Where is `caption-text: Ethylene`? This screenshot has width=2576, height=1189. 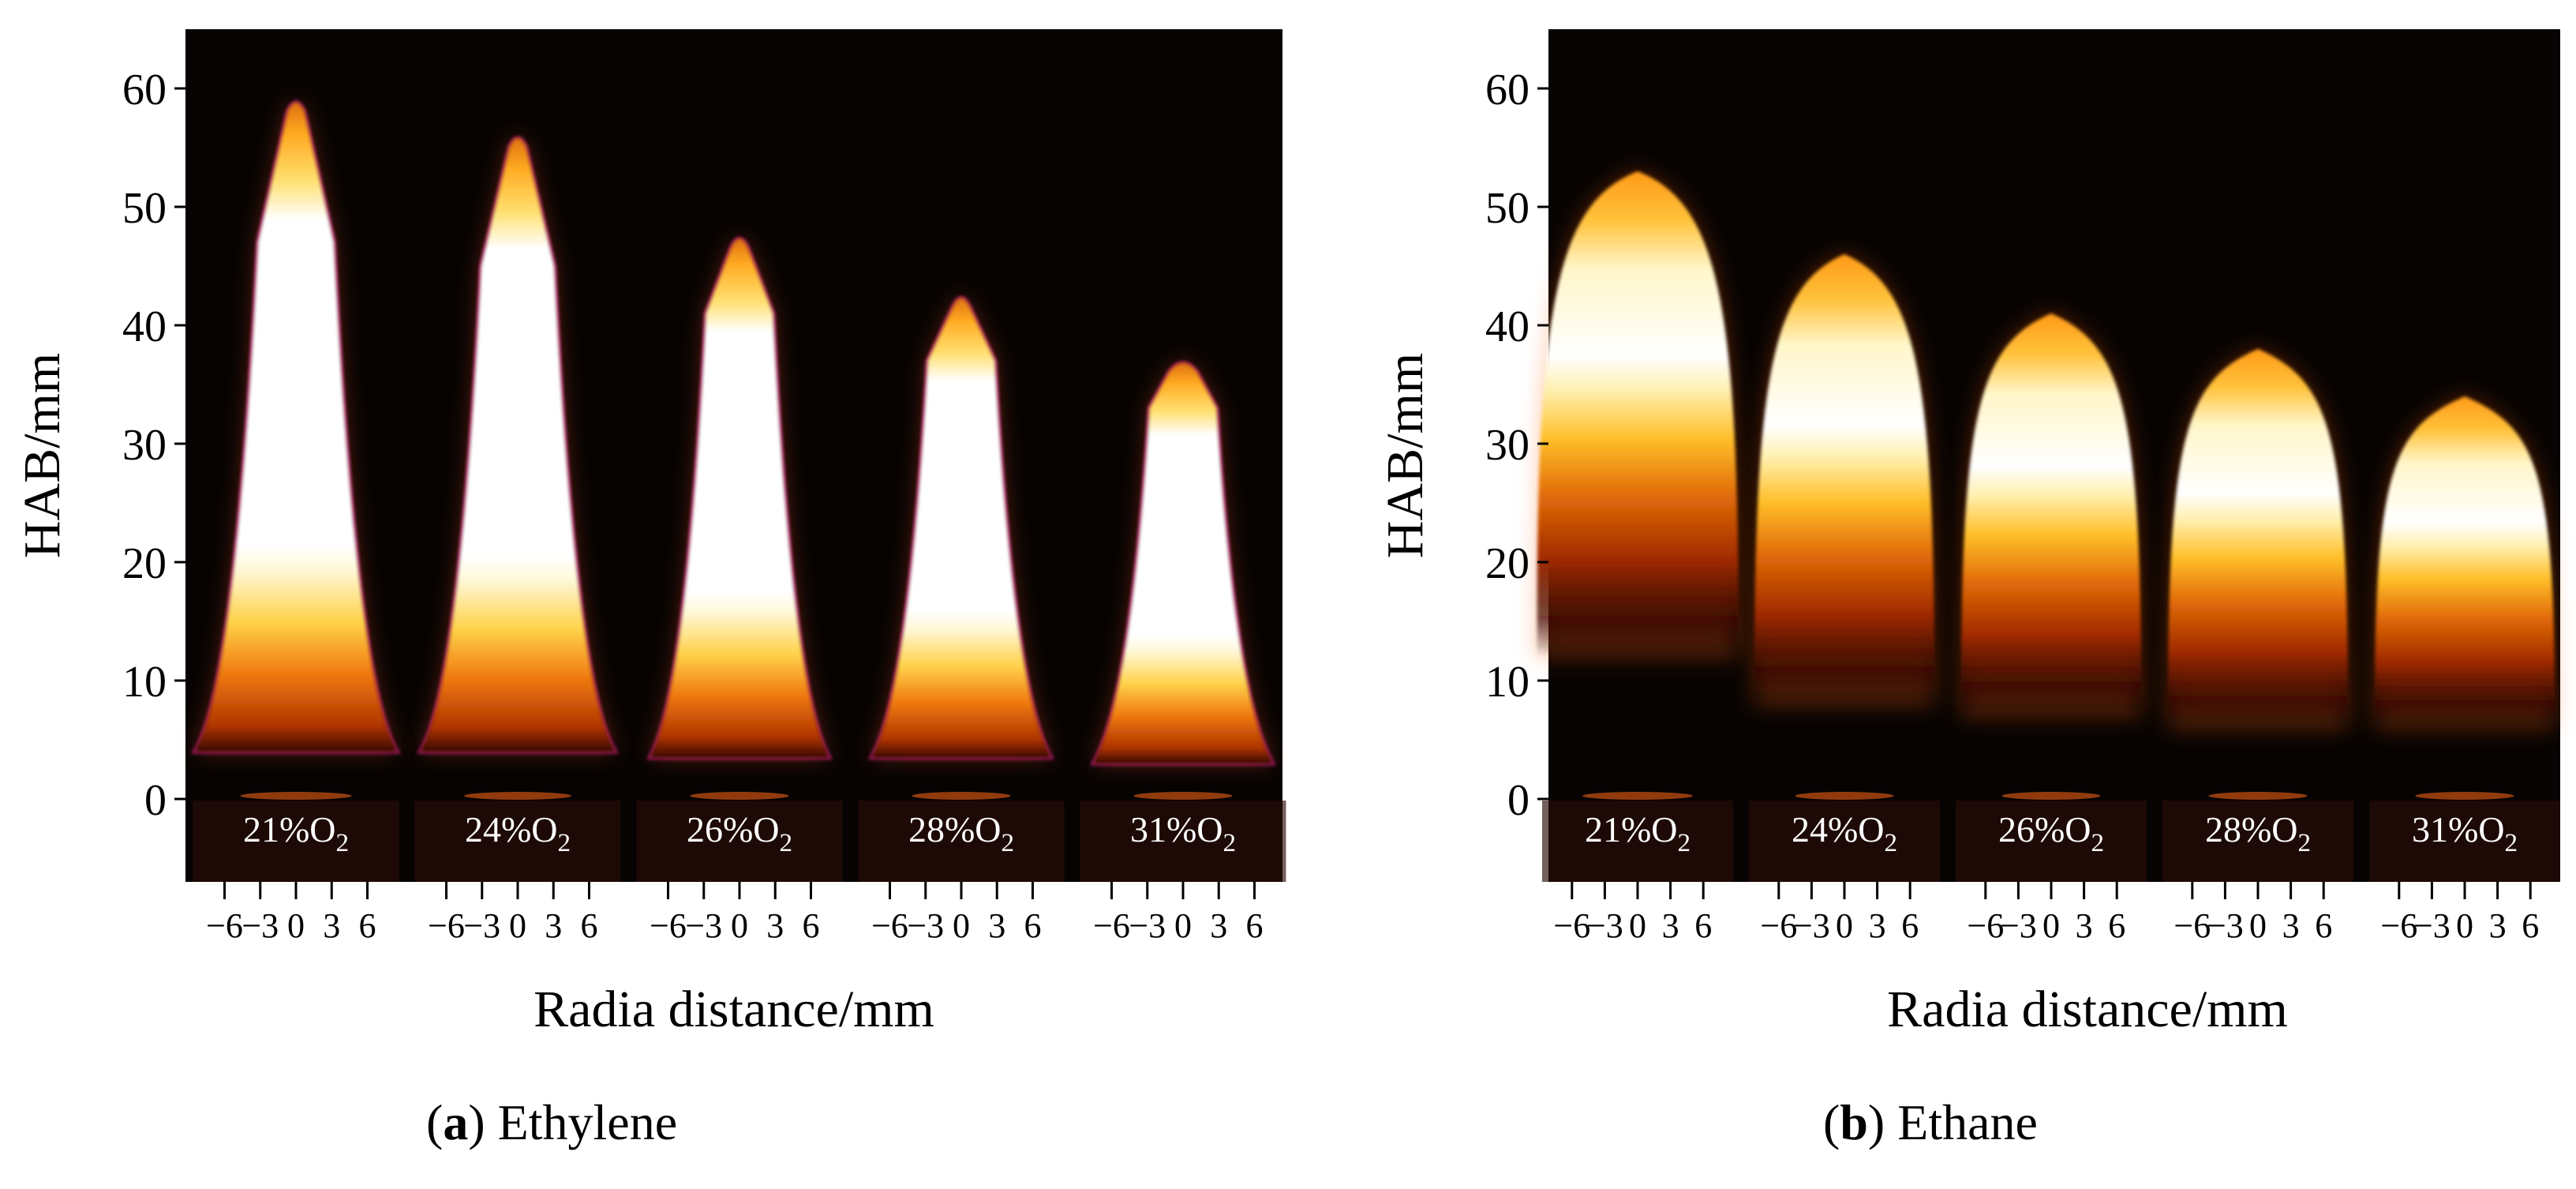
caption-text: Ethylene is located at coordinates (587, 1122).